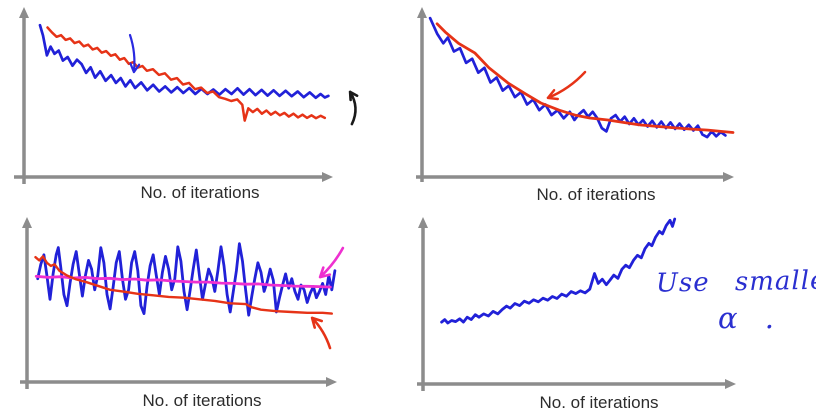  Describe the element at coordinates (183, 281) in the screenshot. I see `series-magenta-average-line` at that location.